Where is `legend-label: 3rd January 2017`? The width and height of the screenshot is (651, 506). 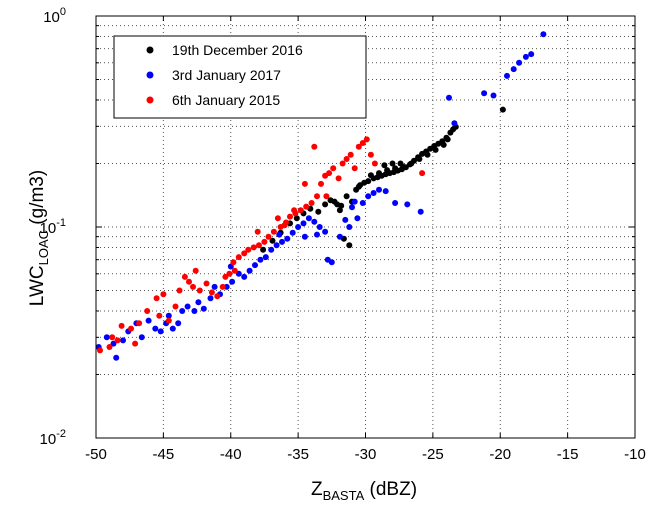 legend-label: 3rd January 2017 is located at coordinates (226, 75).